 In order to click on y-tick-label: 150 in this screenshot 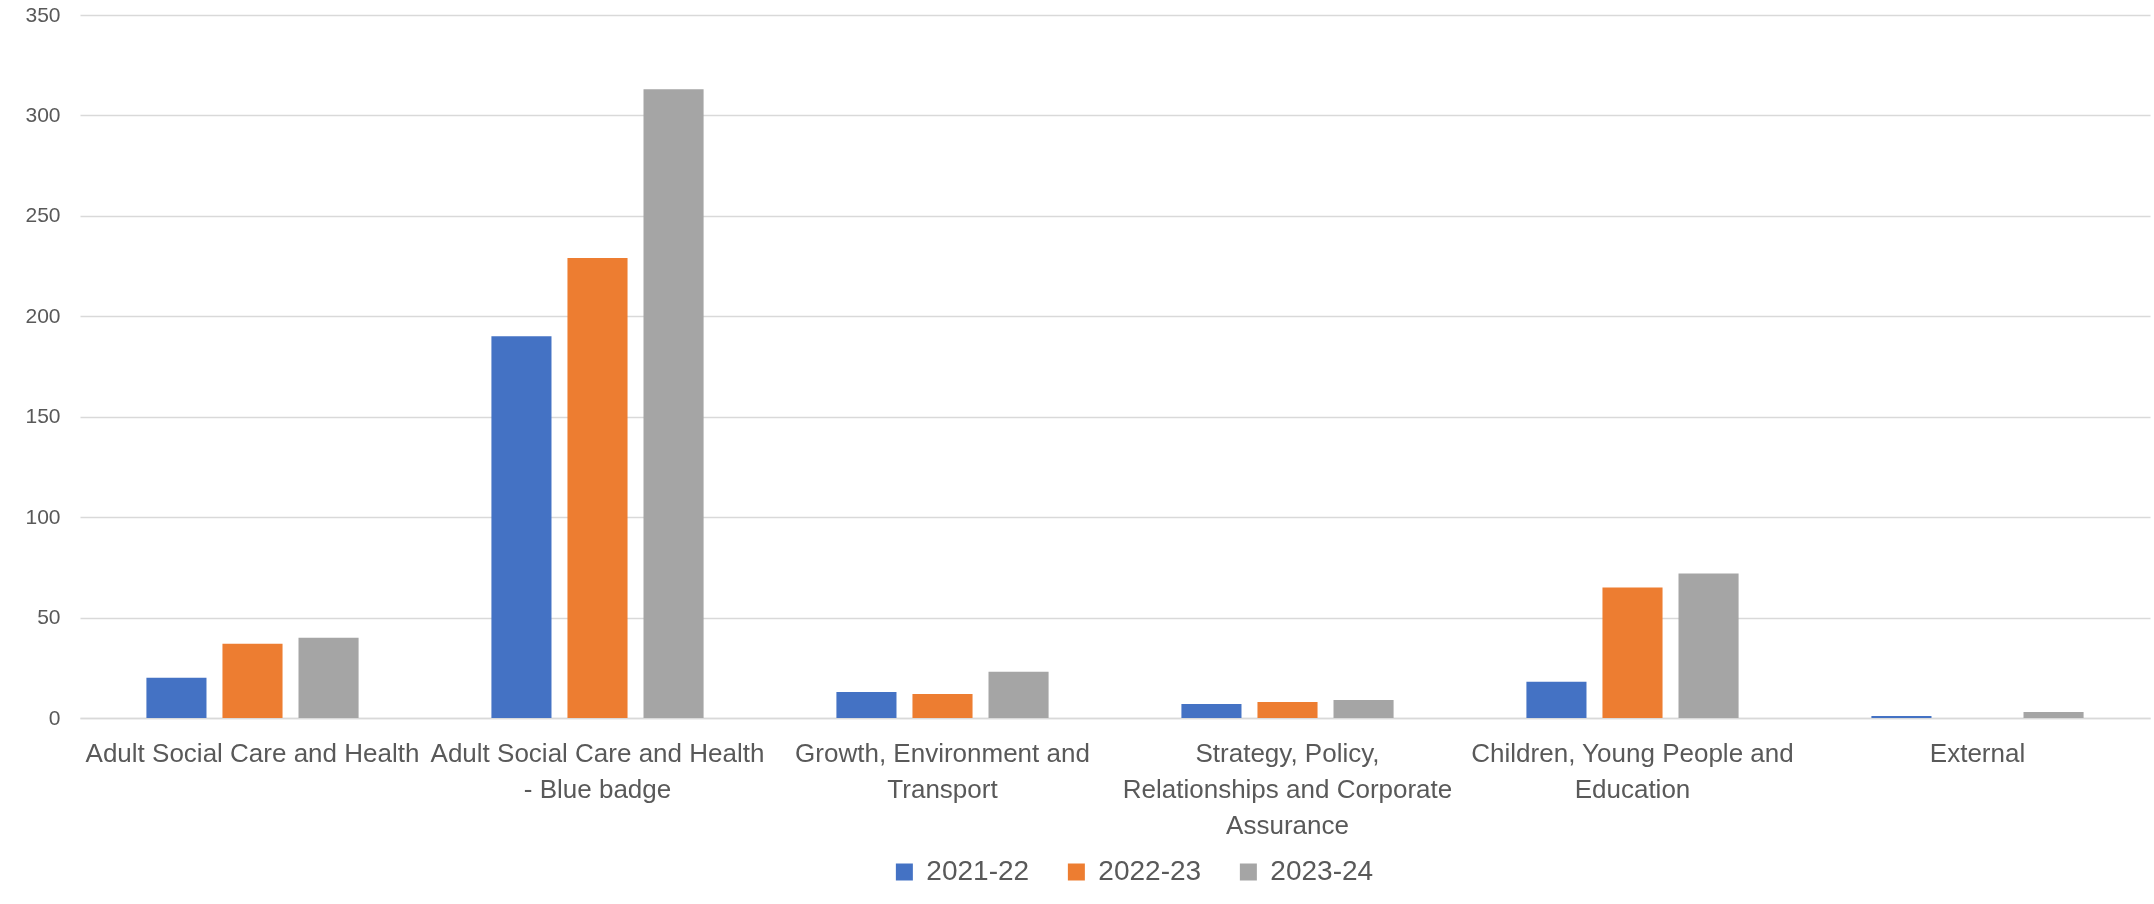, I will do `click(43, 416)`.